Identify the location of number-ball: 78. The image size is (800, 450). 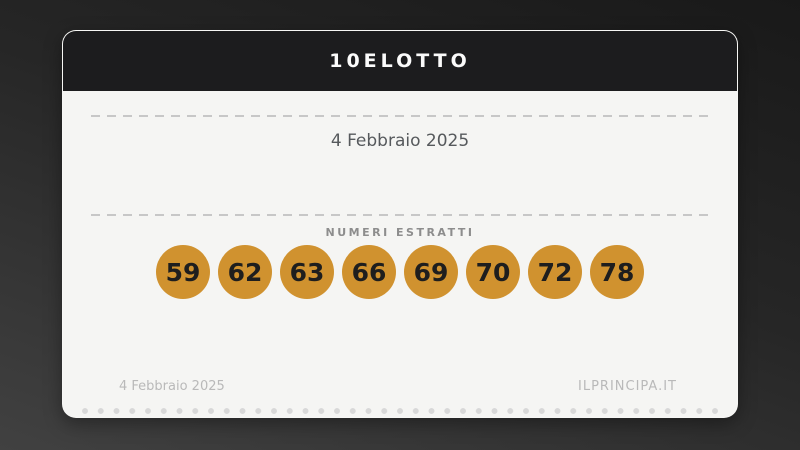
(617, 272).